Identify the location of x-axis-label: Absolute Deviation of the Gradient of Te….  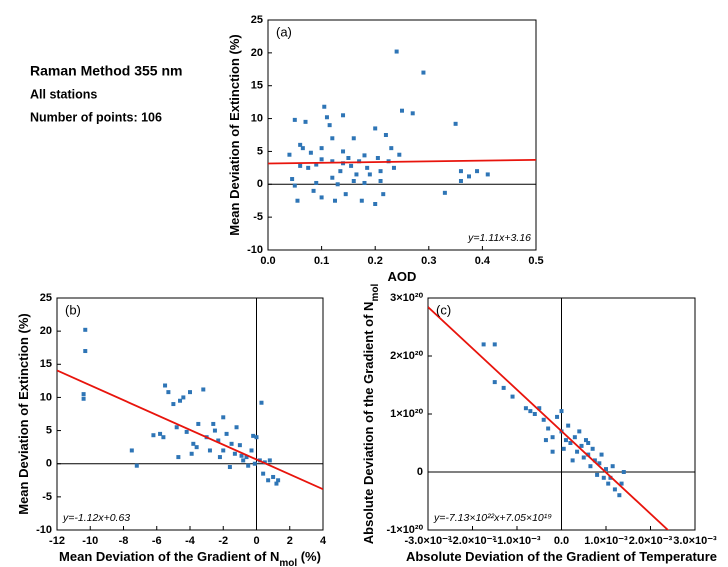
(561, 556).